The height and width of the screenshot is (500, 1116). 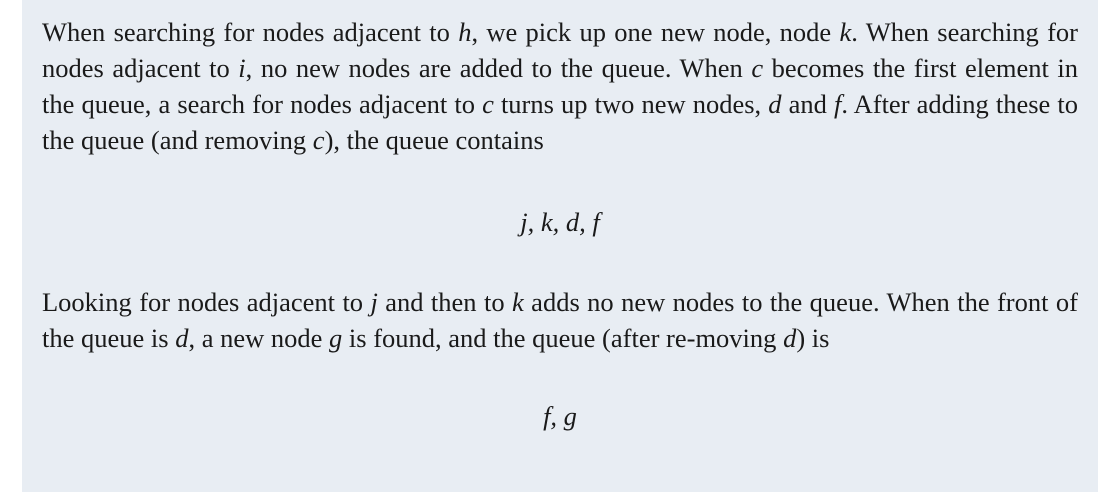 I want to click on text-segment: When searching for nodes adjacent to, so click(x=250, y=32).